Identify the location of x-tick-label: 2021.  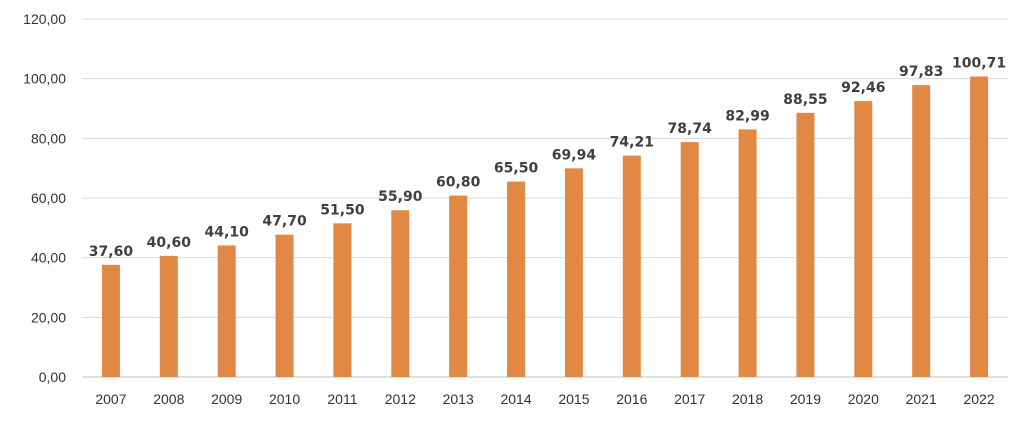
(921, 399).